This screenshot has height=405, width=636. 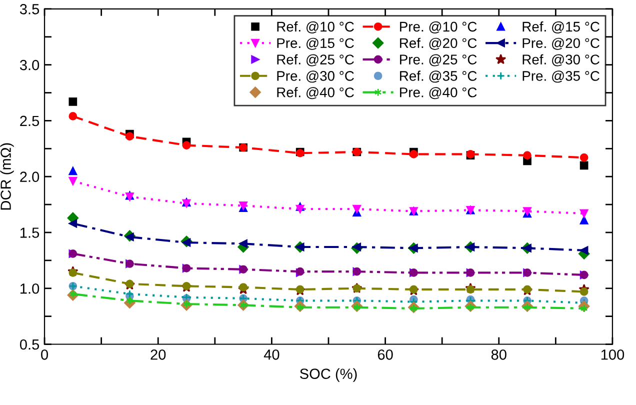 I want to click on legend-label: Pre. @15 °C, so click(x=315, y=44).